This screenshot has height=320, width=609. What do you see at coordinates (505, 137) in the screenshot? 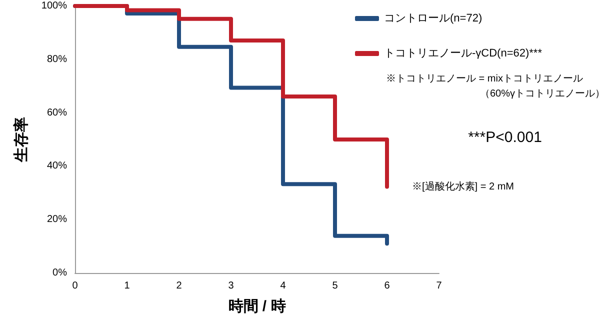
I see `text: ***P<0.001` at bounding box center [505, 137].